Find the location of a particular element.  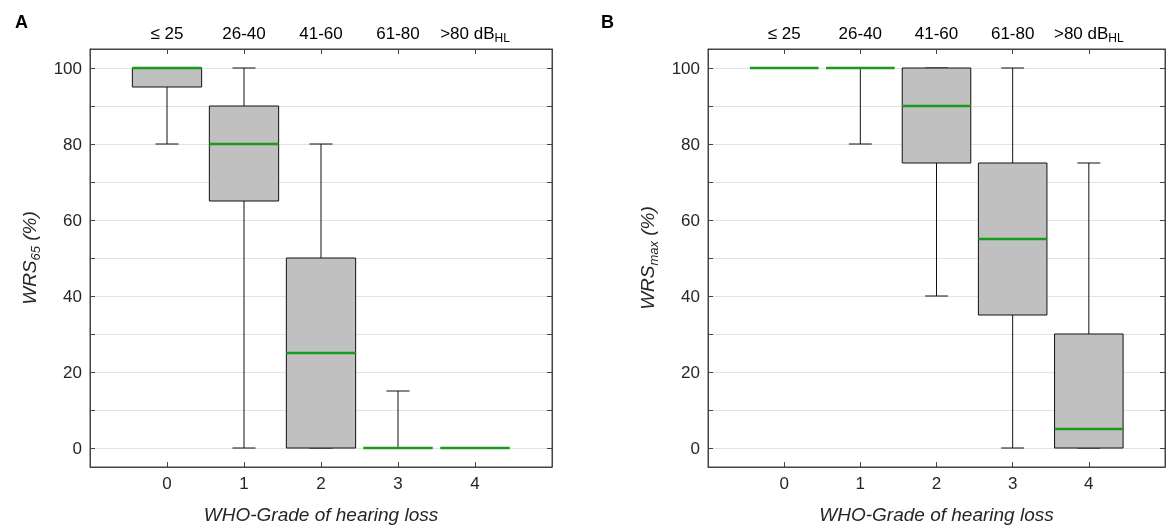

y-axis-title: WRS65 (%) is located at coordinates (31, 258).